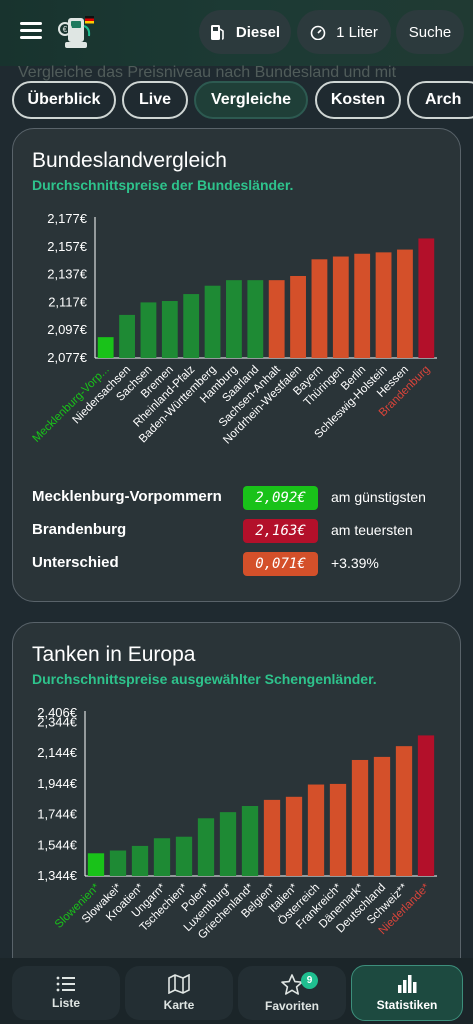  What do you see at coordinates (280, 531) in the screenshot?
I see `stat-expensive-value: 2,163€` at bounding box center [280, 531].